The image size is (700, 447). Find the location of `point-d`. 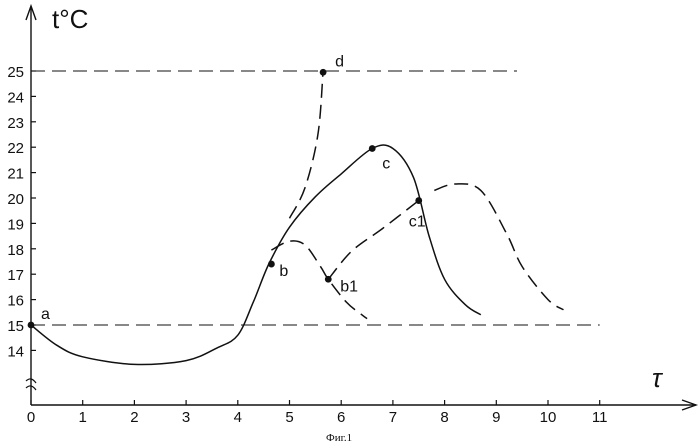

point-d is located at coordinates (323, 72).